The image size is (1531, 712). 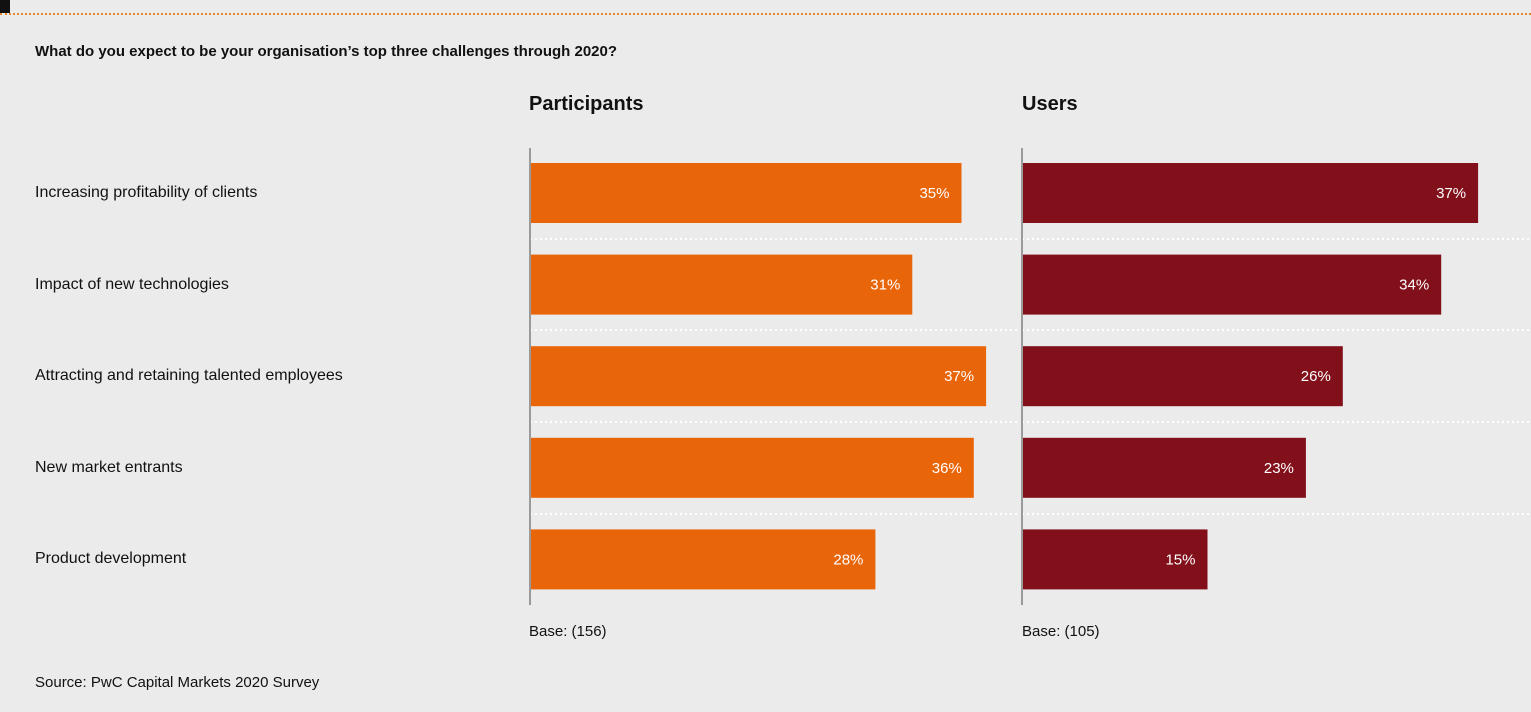 I want to click on header-marker, so click(x=5, y=6).